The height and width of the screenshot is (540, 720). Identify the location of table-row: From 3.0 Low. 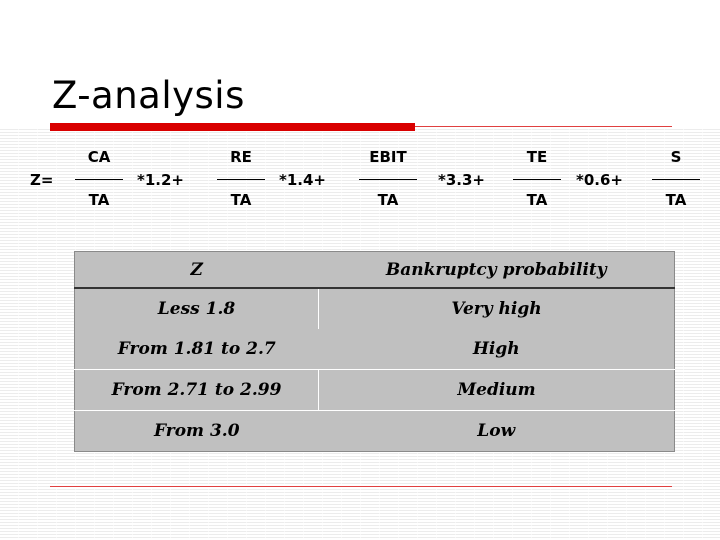
(374, 430).